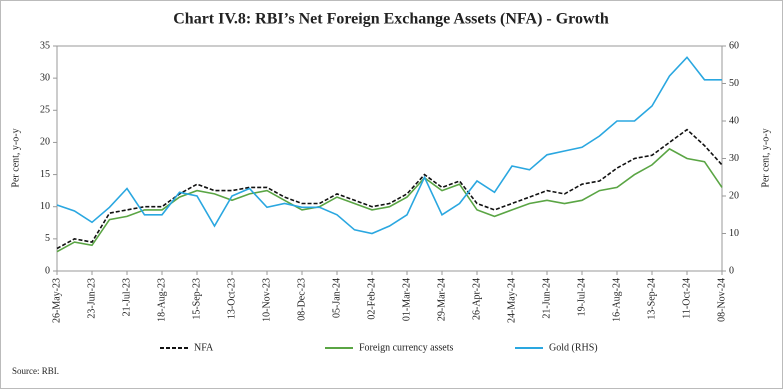 This screenshot has width=783, height=389. I want to click on x-tick-label: 26-May-23, so click(56, 300).